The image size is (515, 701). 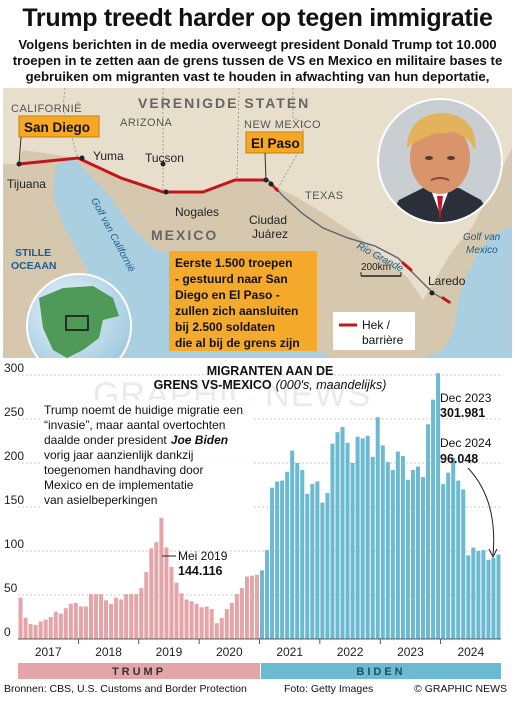 What do you see at coordinates (381, 269) in the screenshot?
I see `scale-bar: 200km` at bounding box center [381, 269].